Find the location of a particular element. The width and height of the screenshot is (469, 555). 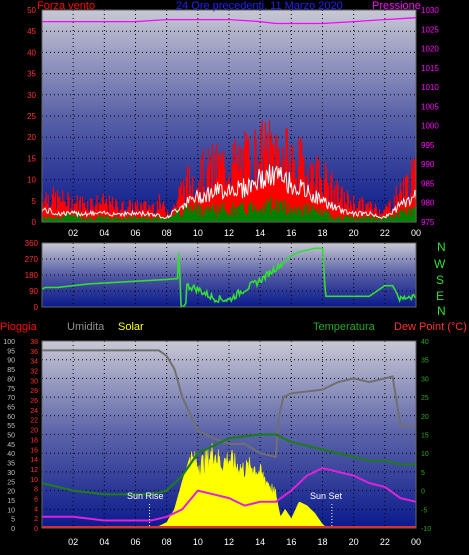

temp-tick-label: -10 is located at coordinates (426, 529).